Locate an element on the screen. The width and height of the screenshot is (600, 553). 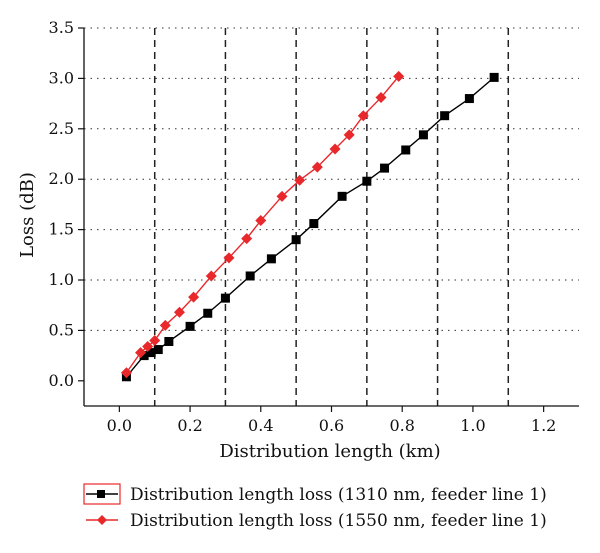
x-axis-title: Distribution length (km) is located at coordinates (329, 451).